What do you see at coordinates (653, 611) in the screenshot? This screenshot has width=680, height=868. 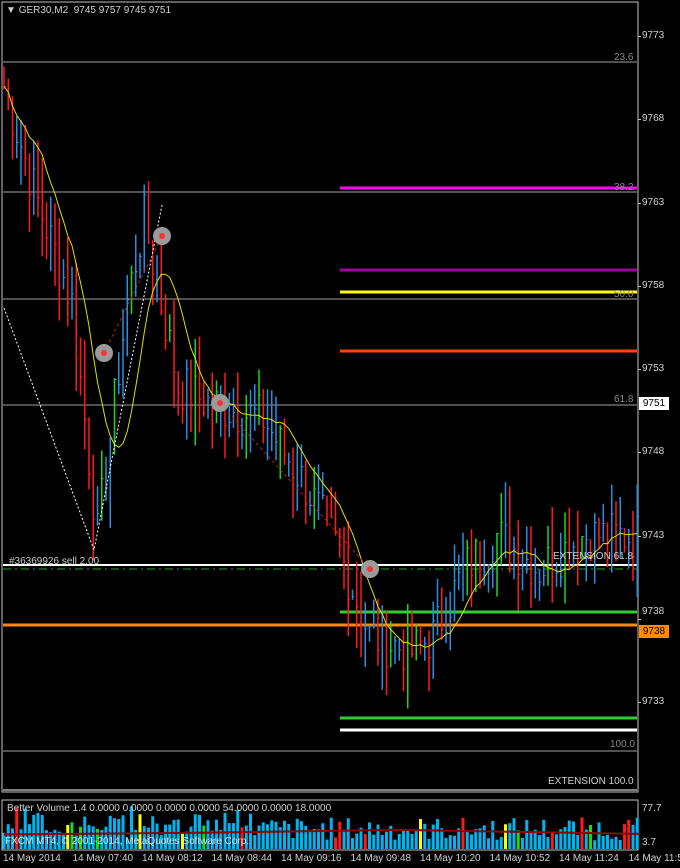 I see `price-tick: 9738` at bounding box center [653, 611].